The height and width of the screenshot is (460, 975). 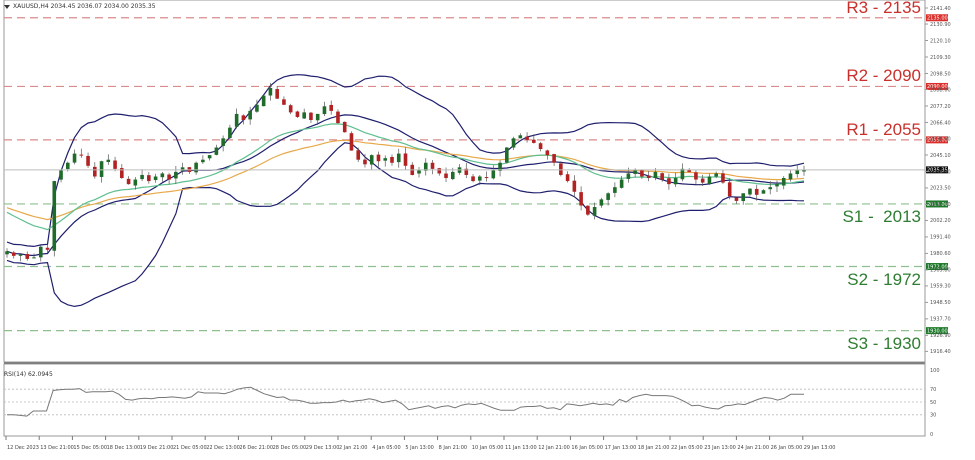 What do you see at coordinates (419, 448) in the screenshot?
I see `x-tick-label: 5 Jan 13:00` at bounding box center [419, 448].